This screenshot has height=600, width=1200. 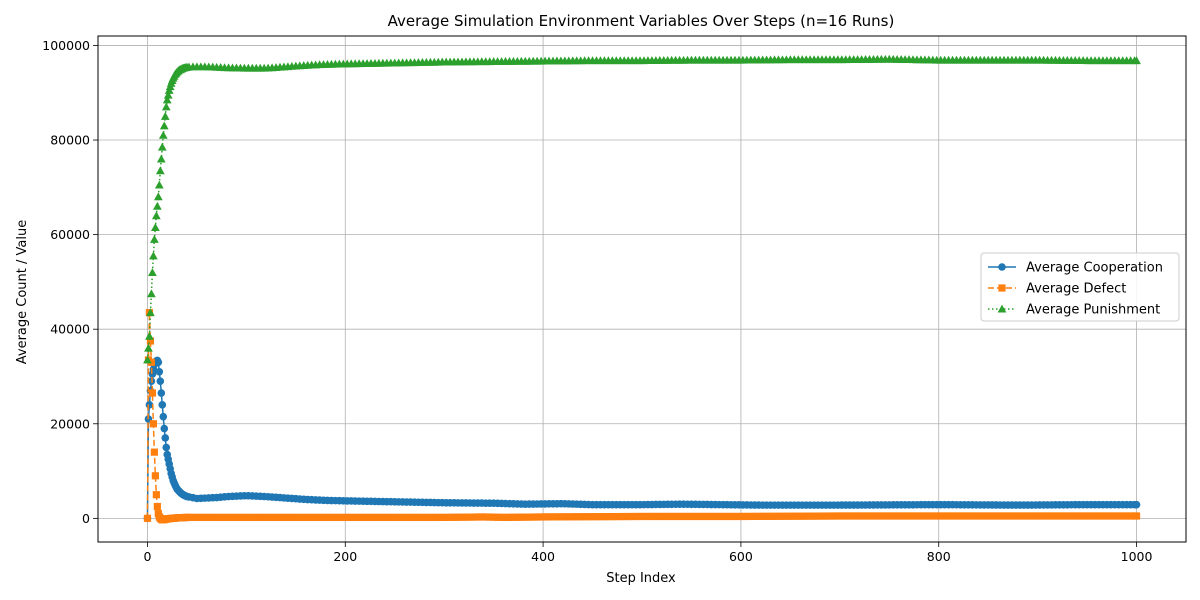 What do you see at coordinates (22, 292) in the screenshot?
I see `y-axis-label: Average Count / Value` at bounding box center [22, 292].